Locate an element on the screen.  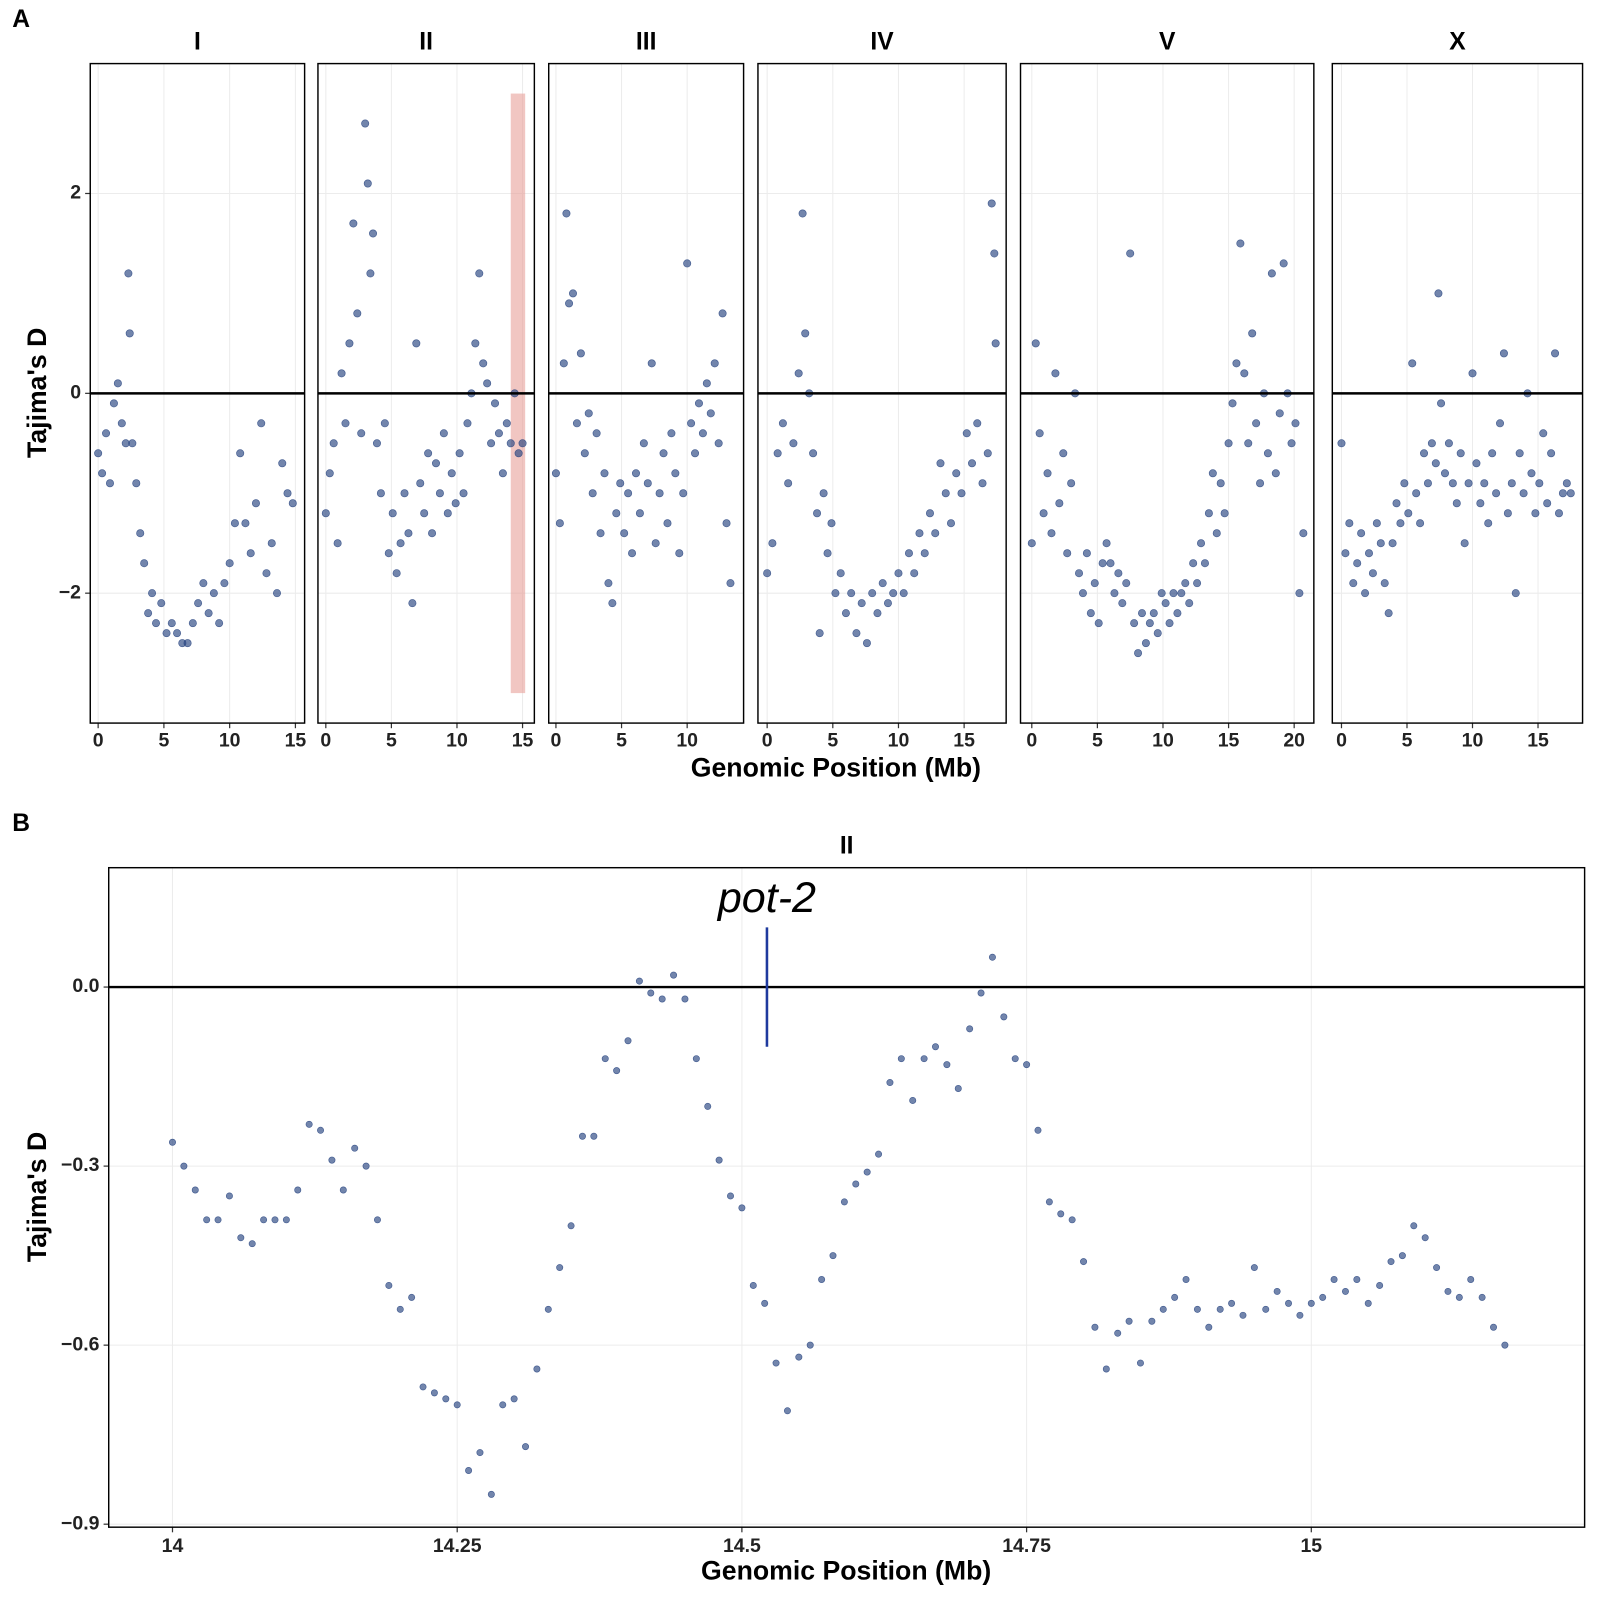
x-tick-label: 14.25 is located at coordinates (457, 1546).